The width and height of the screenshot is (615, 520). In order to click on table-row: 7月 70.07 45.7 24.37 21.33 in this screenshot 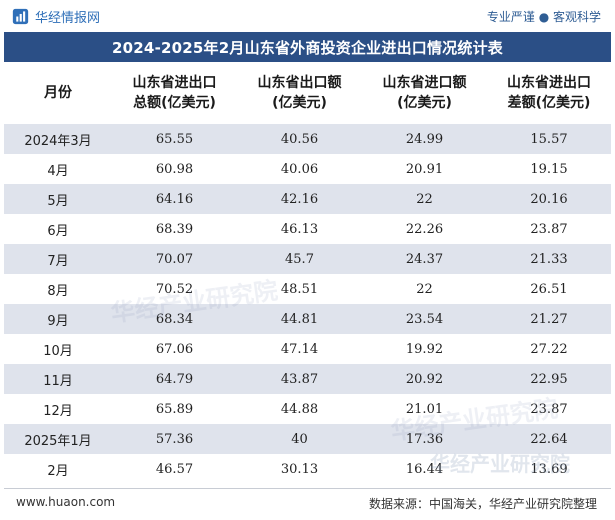, I will do `click(307, 259)`.